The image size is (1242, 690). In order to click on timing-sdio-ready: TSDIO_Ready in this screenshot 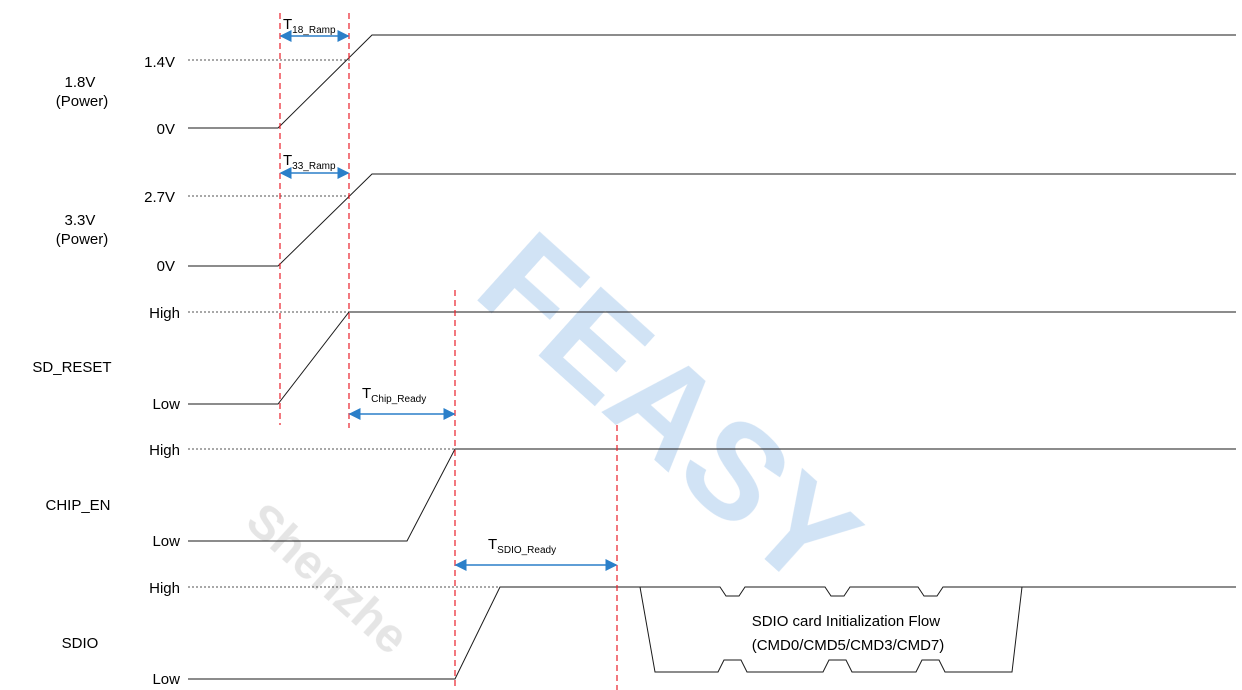, I will do `click(536, 553)`.